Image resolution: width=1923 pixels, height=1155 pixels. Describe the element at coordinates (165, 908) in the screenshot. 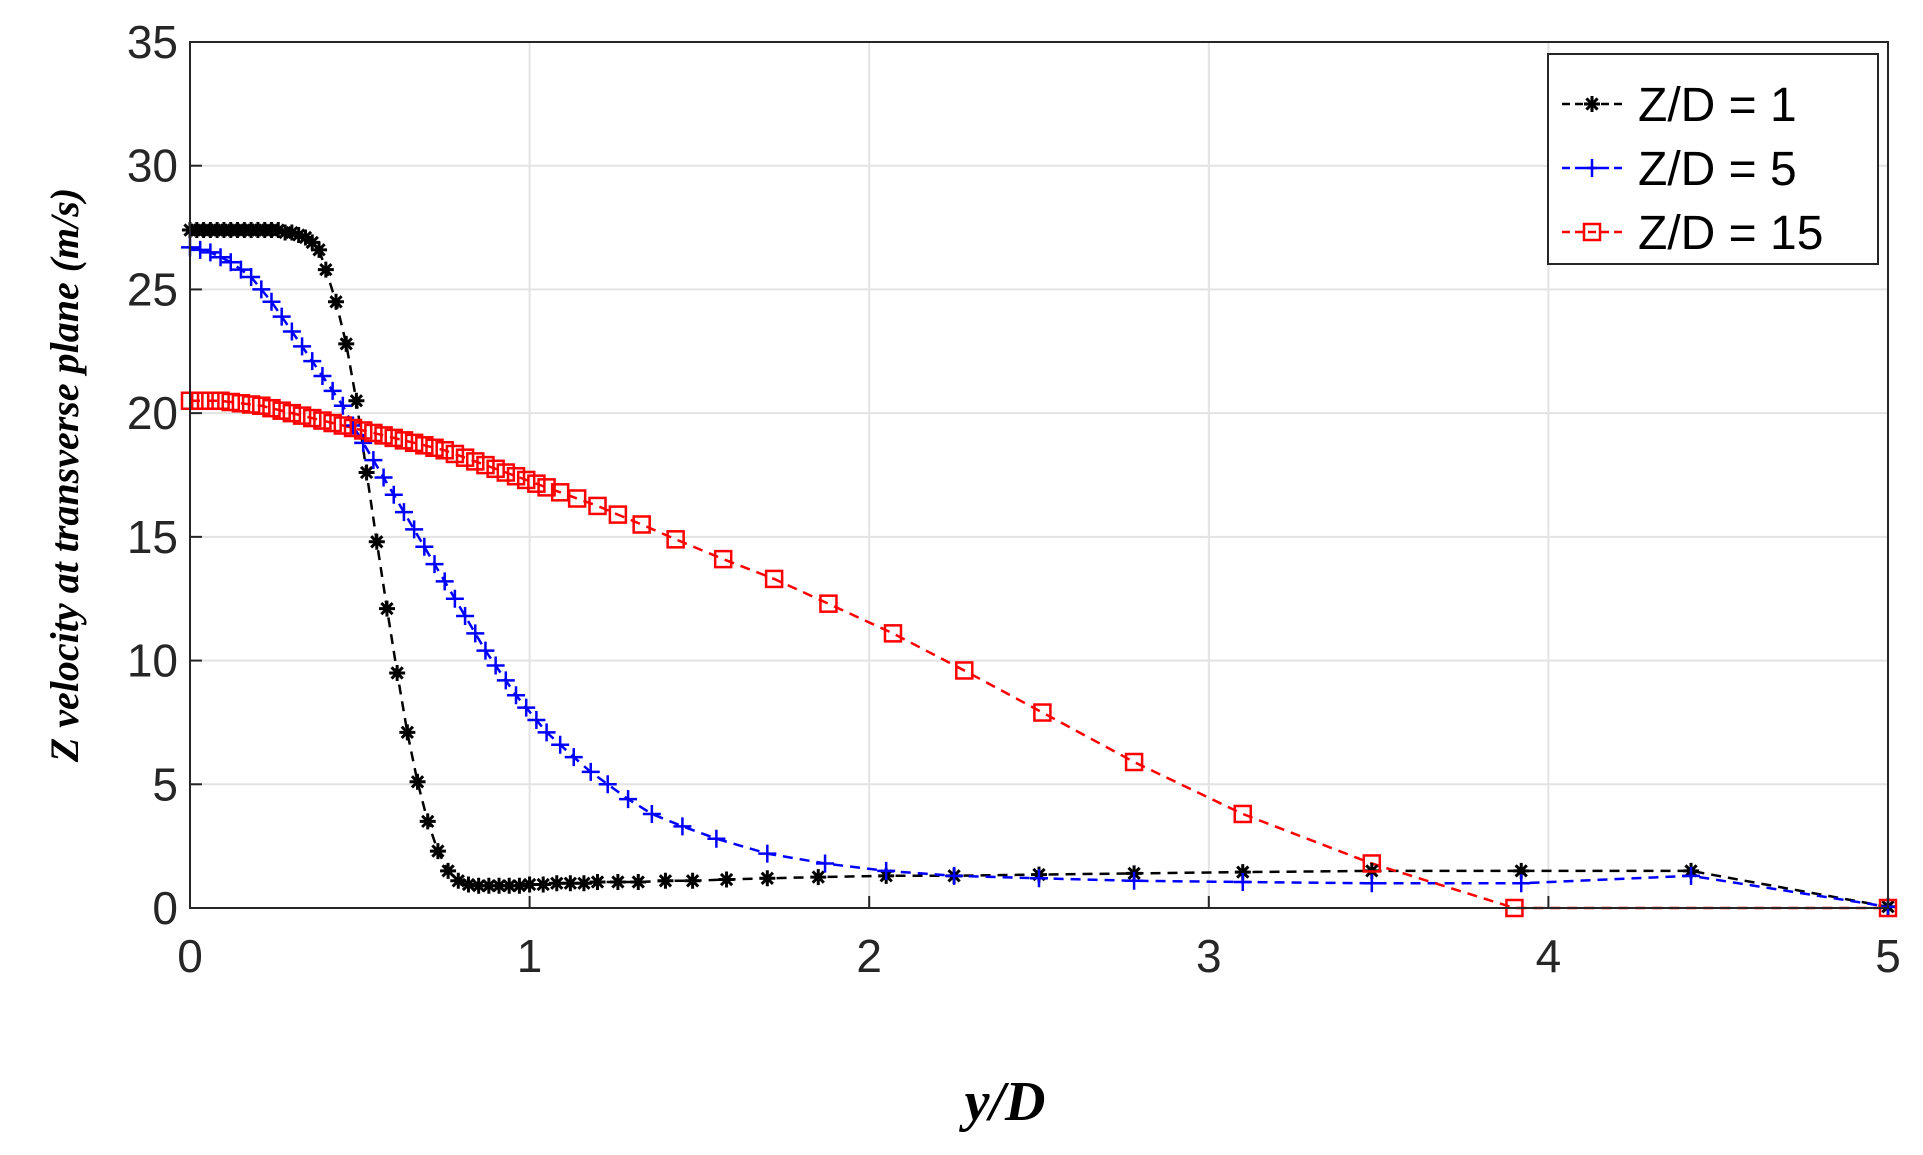

I see `y-tick-label: 0` at that location.